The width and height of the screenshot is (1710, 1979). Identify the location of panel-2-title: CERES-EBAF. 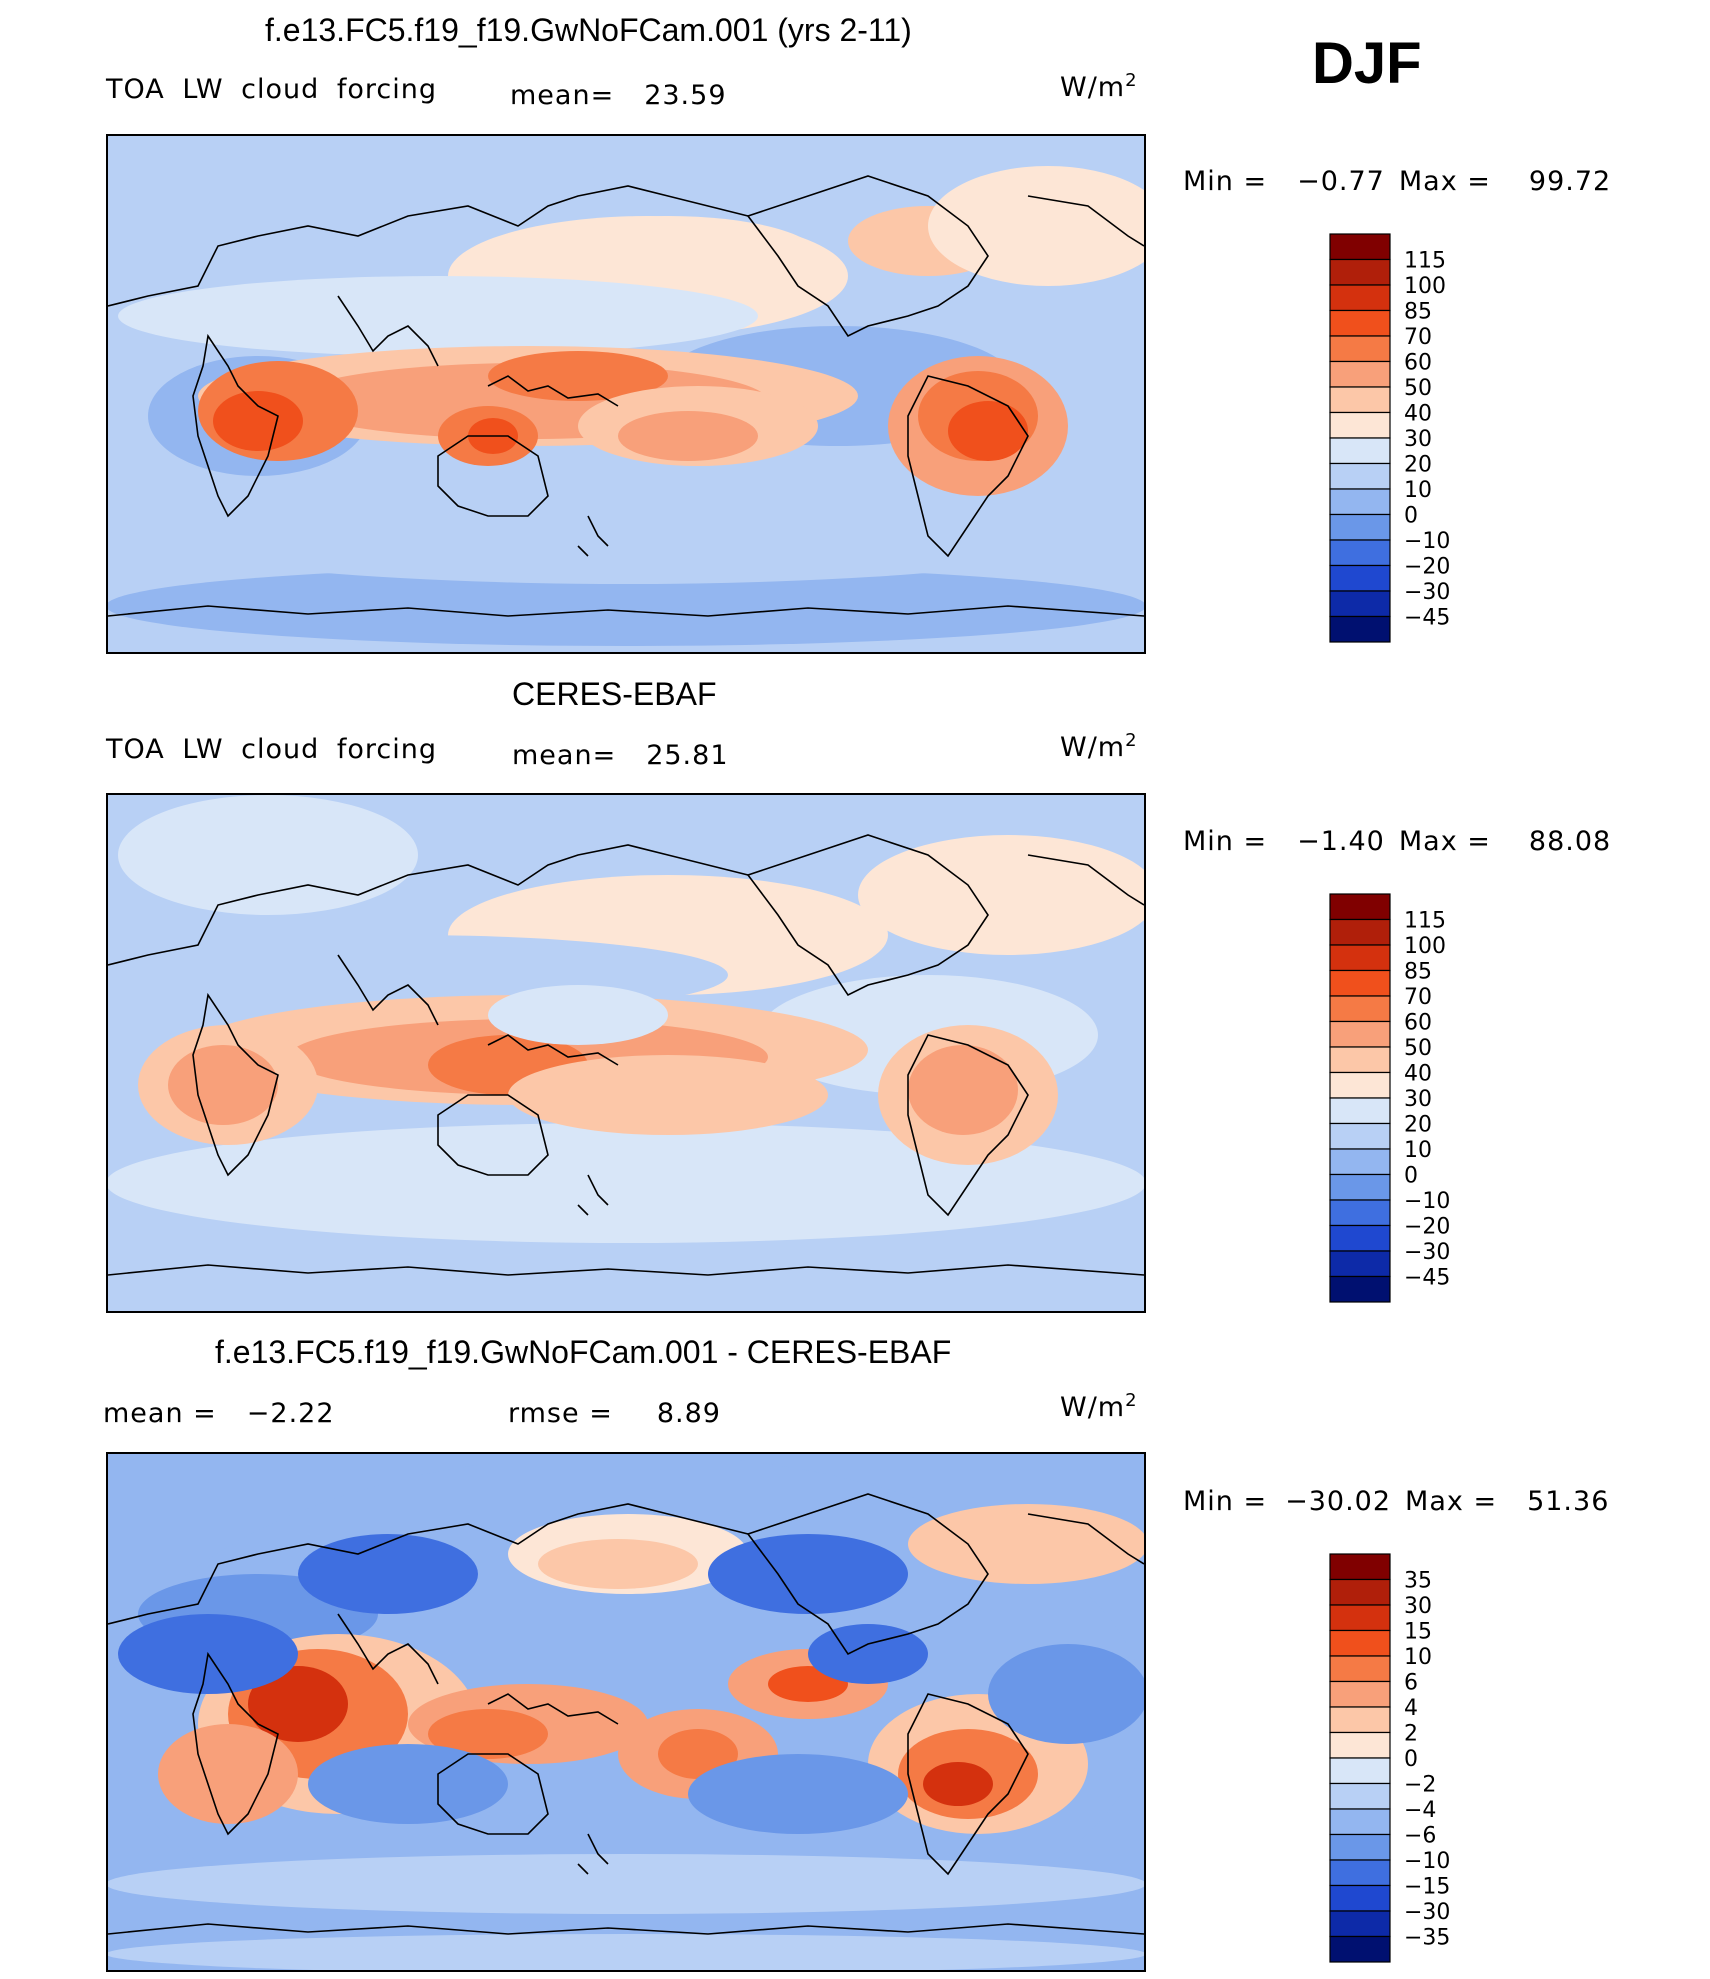
(614, 694).